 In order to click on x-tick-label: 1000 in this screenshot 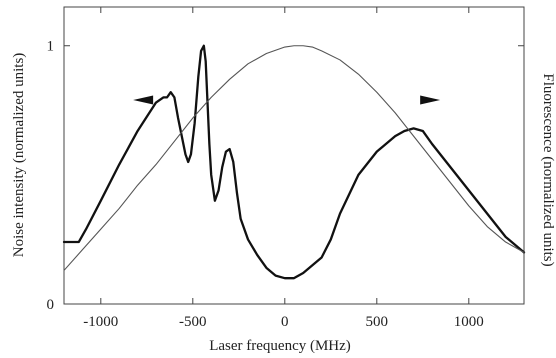, I will do `click(469, 322)`.